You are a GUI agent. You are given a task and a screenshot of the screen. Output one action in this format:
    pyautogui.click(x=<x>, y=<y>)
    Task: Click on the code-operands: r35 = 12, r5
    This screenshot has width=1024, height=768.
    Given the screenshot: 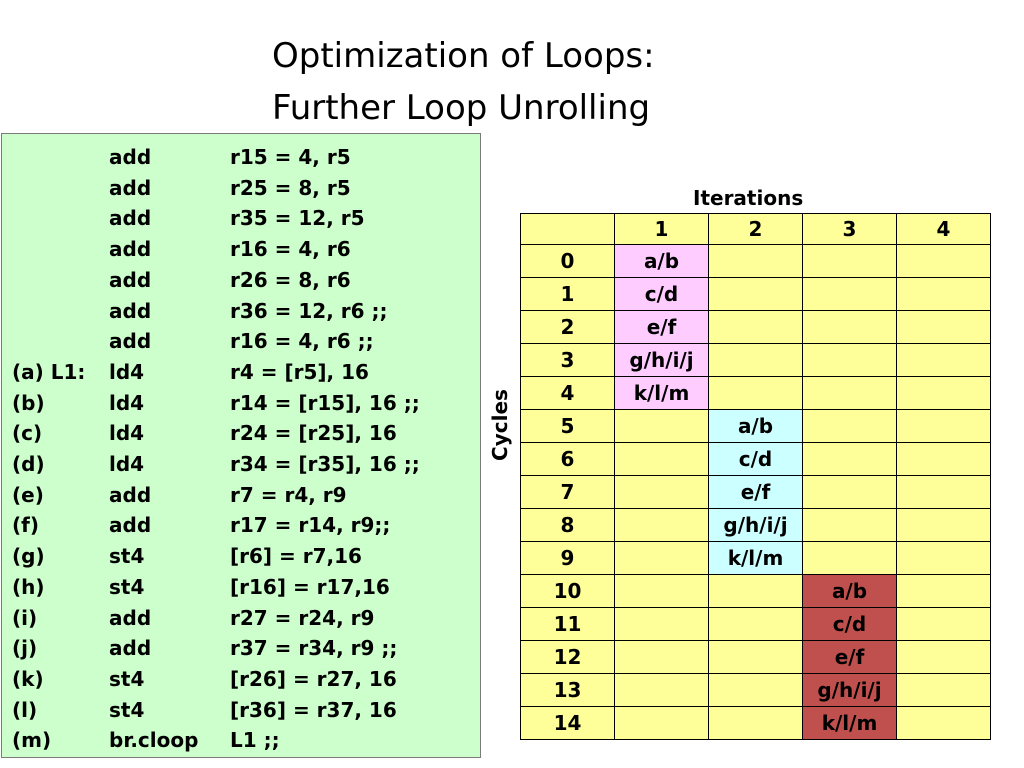 What is the action you would take?
    pyautogui.click(x=297, y=218)
    